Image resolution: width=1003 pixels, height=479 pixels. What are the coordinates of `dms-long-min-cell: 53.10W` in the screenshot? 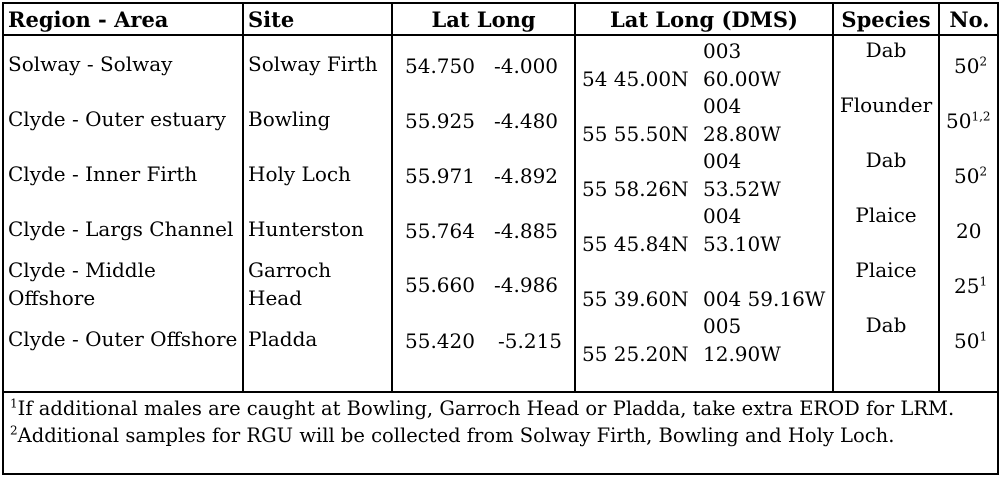 It's located at (742, 244).